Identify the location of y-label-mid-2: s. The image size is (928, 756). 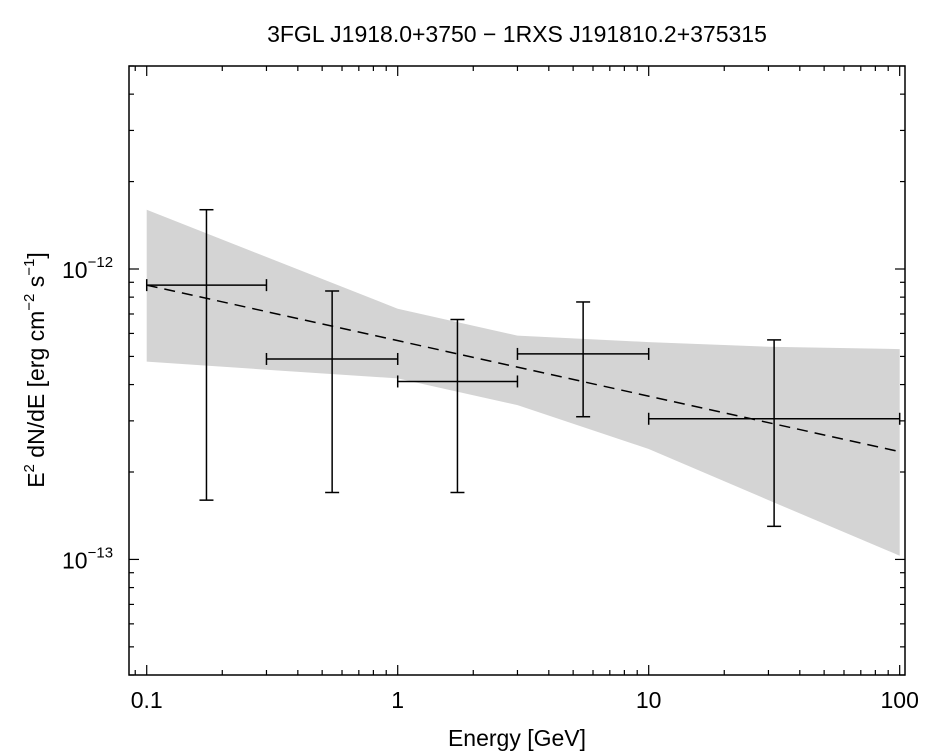
(36, 285).